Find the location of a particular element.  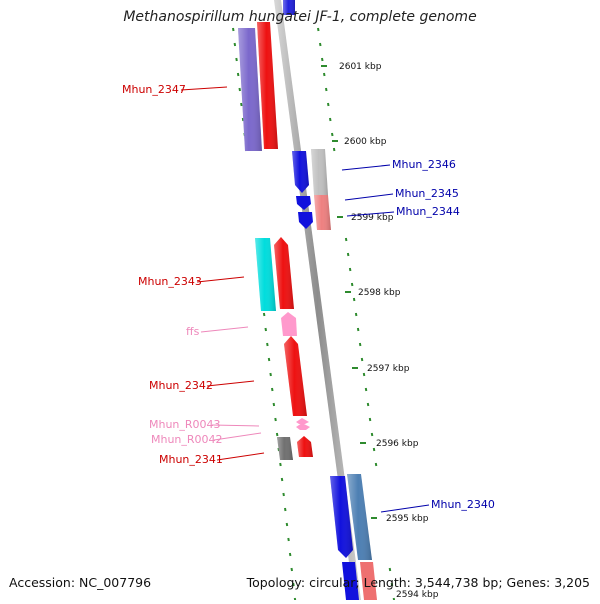

feature-mhun-r0042 is located at coordinates (303, 426).